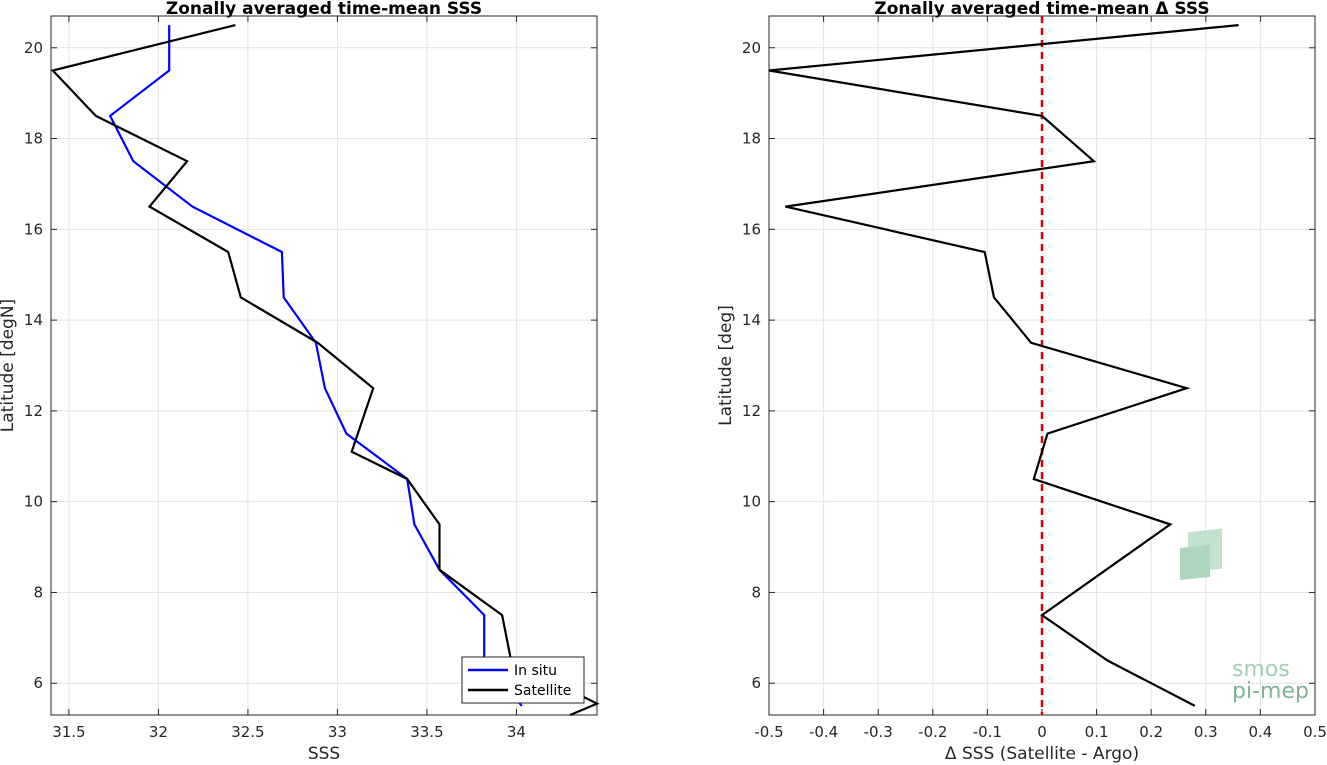 The height and width of the screenshot is (765, 1327). What do you see at coordinates (1244, 616) in the screenshot?
I see `smos-pi-mep-logo: smos pi-mep` at bounding box center [1244, 616].